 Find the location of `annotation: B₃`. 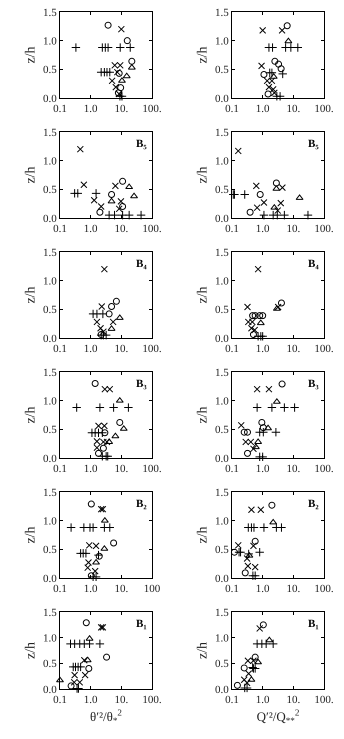

annotation: B₃ is located at coordinates (314, 384).